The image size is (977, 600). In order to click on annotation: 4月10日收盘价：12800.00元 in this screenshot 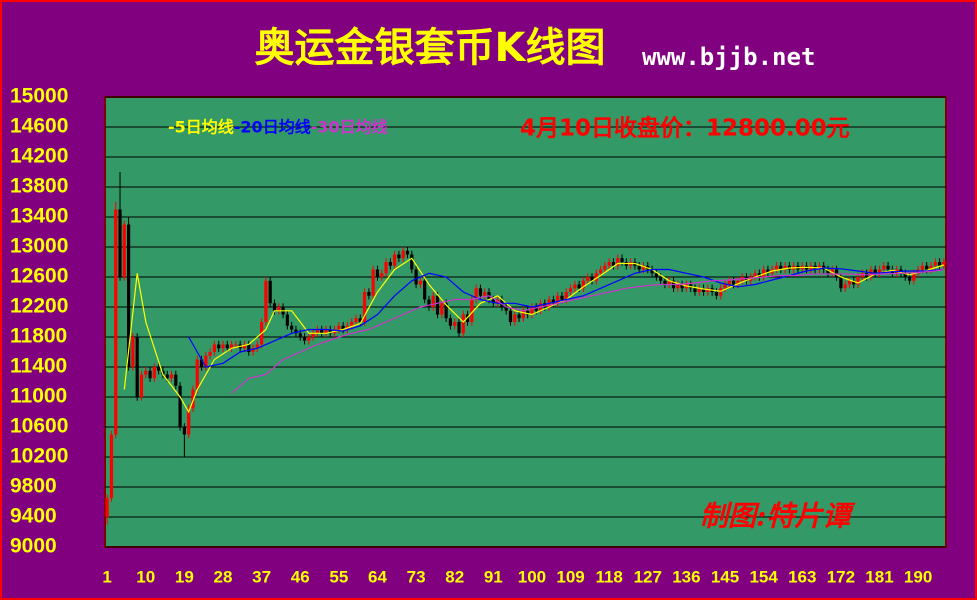, I will do `click(685, 128)`.